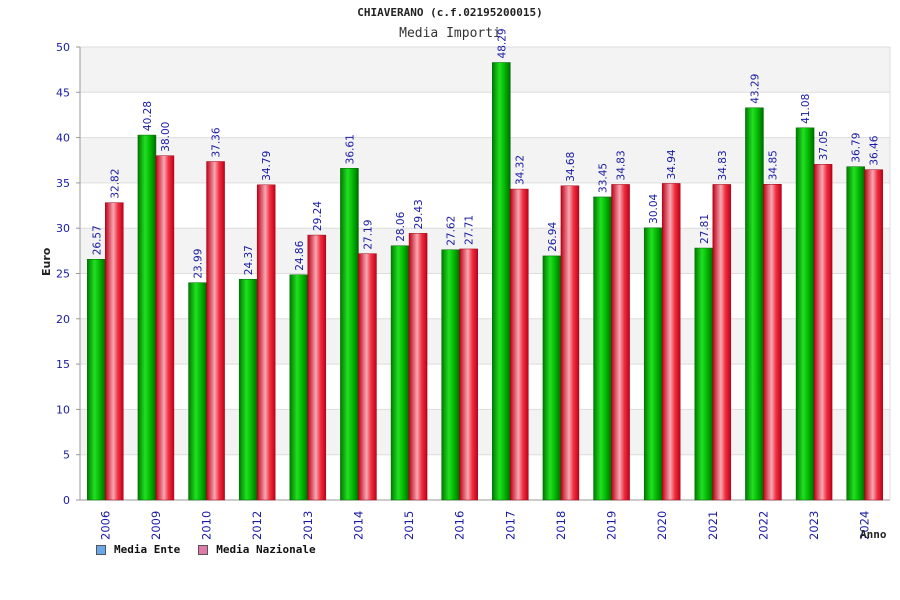 This screenshot has height=600, width=900. What do you see at coordinates (63, 92) in the screenshot?
I see `y-tick-label: 45` at bounding box center [63, 92].